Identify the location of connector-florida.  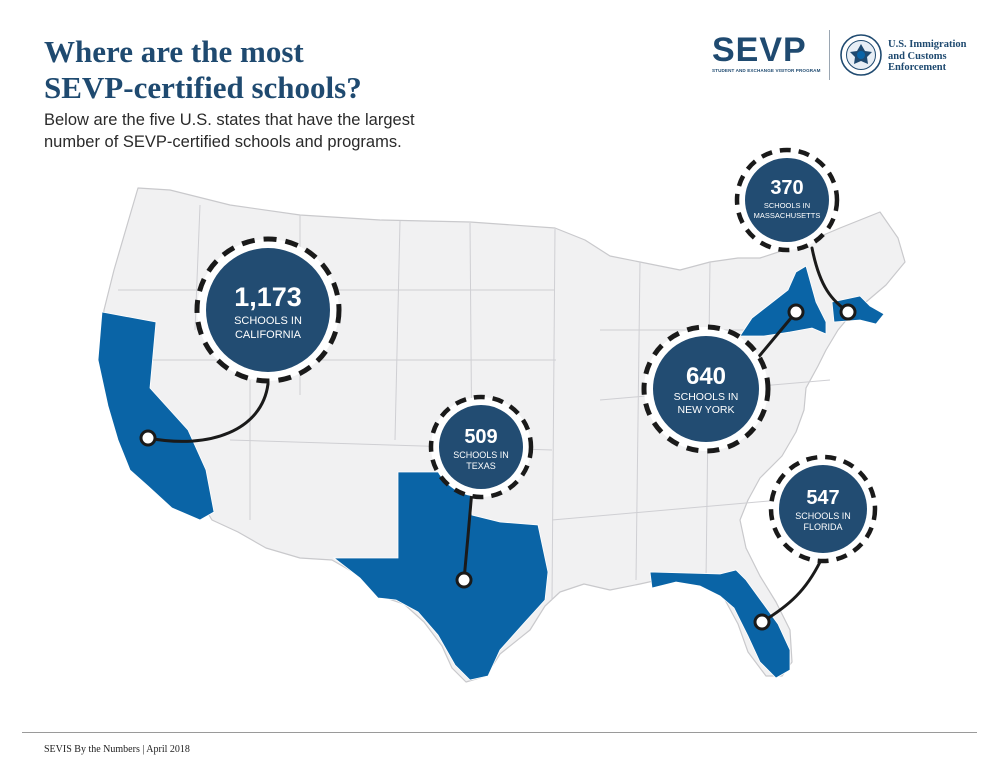
(791, 592).